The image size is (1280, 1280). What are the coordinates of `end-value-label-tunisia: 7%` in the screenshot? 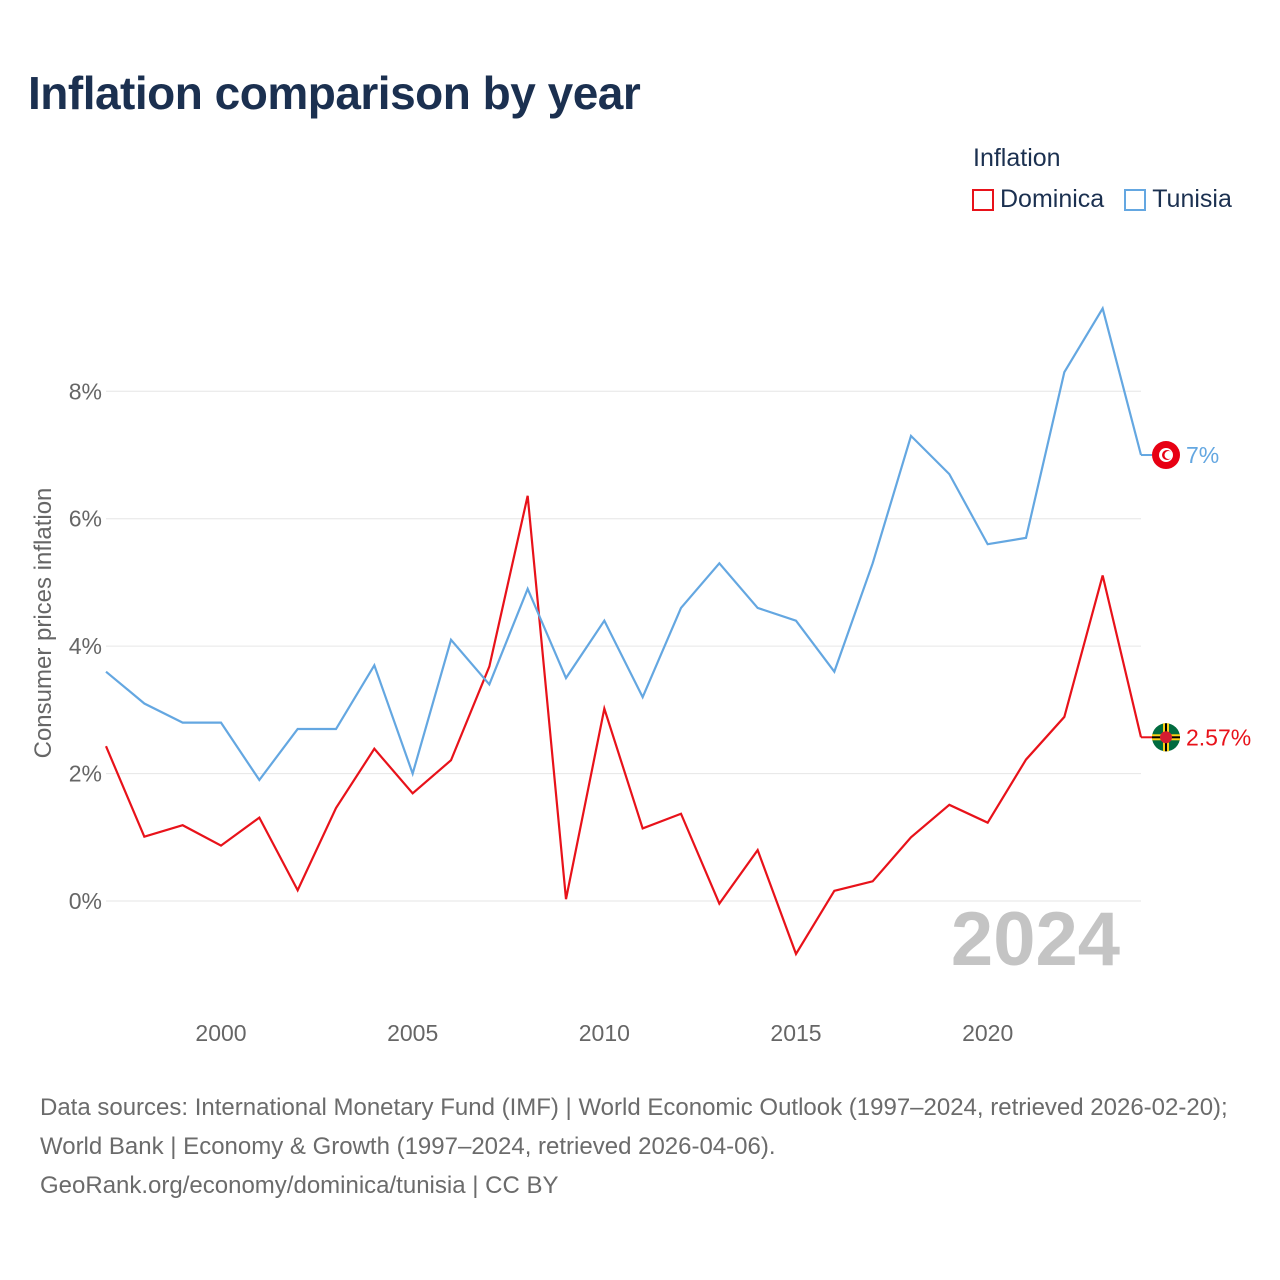 It's located at (1202, 455).